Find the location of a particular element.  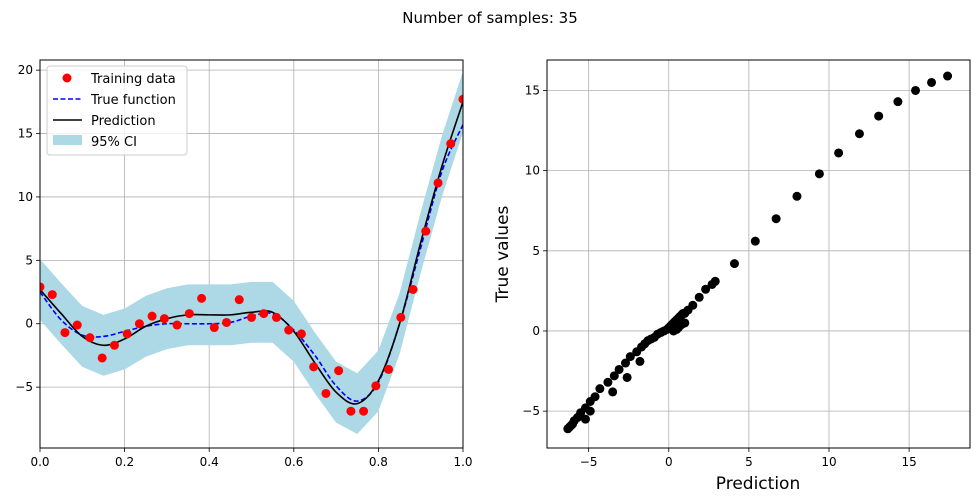

left-xtick-label: 1.0 is located at coordinates (462, 462).